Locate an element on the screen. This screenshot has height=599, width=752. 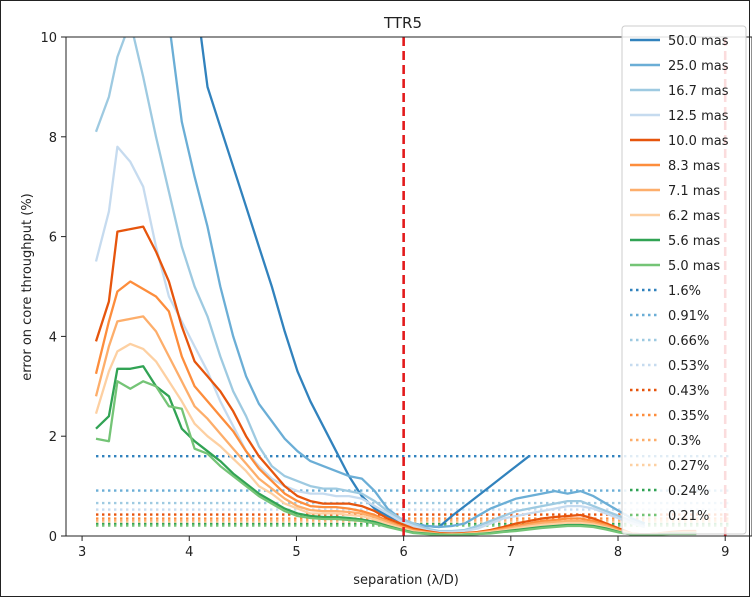
y-tick-label: 8 is located at coordinates (53, 138).